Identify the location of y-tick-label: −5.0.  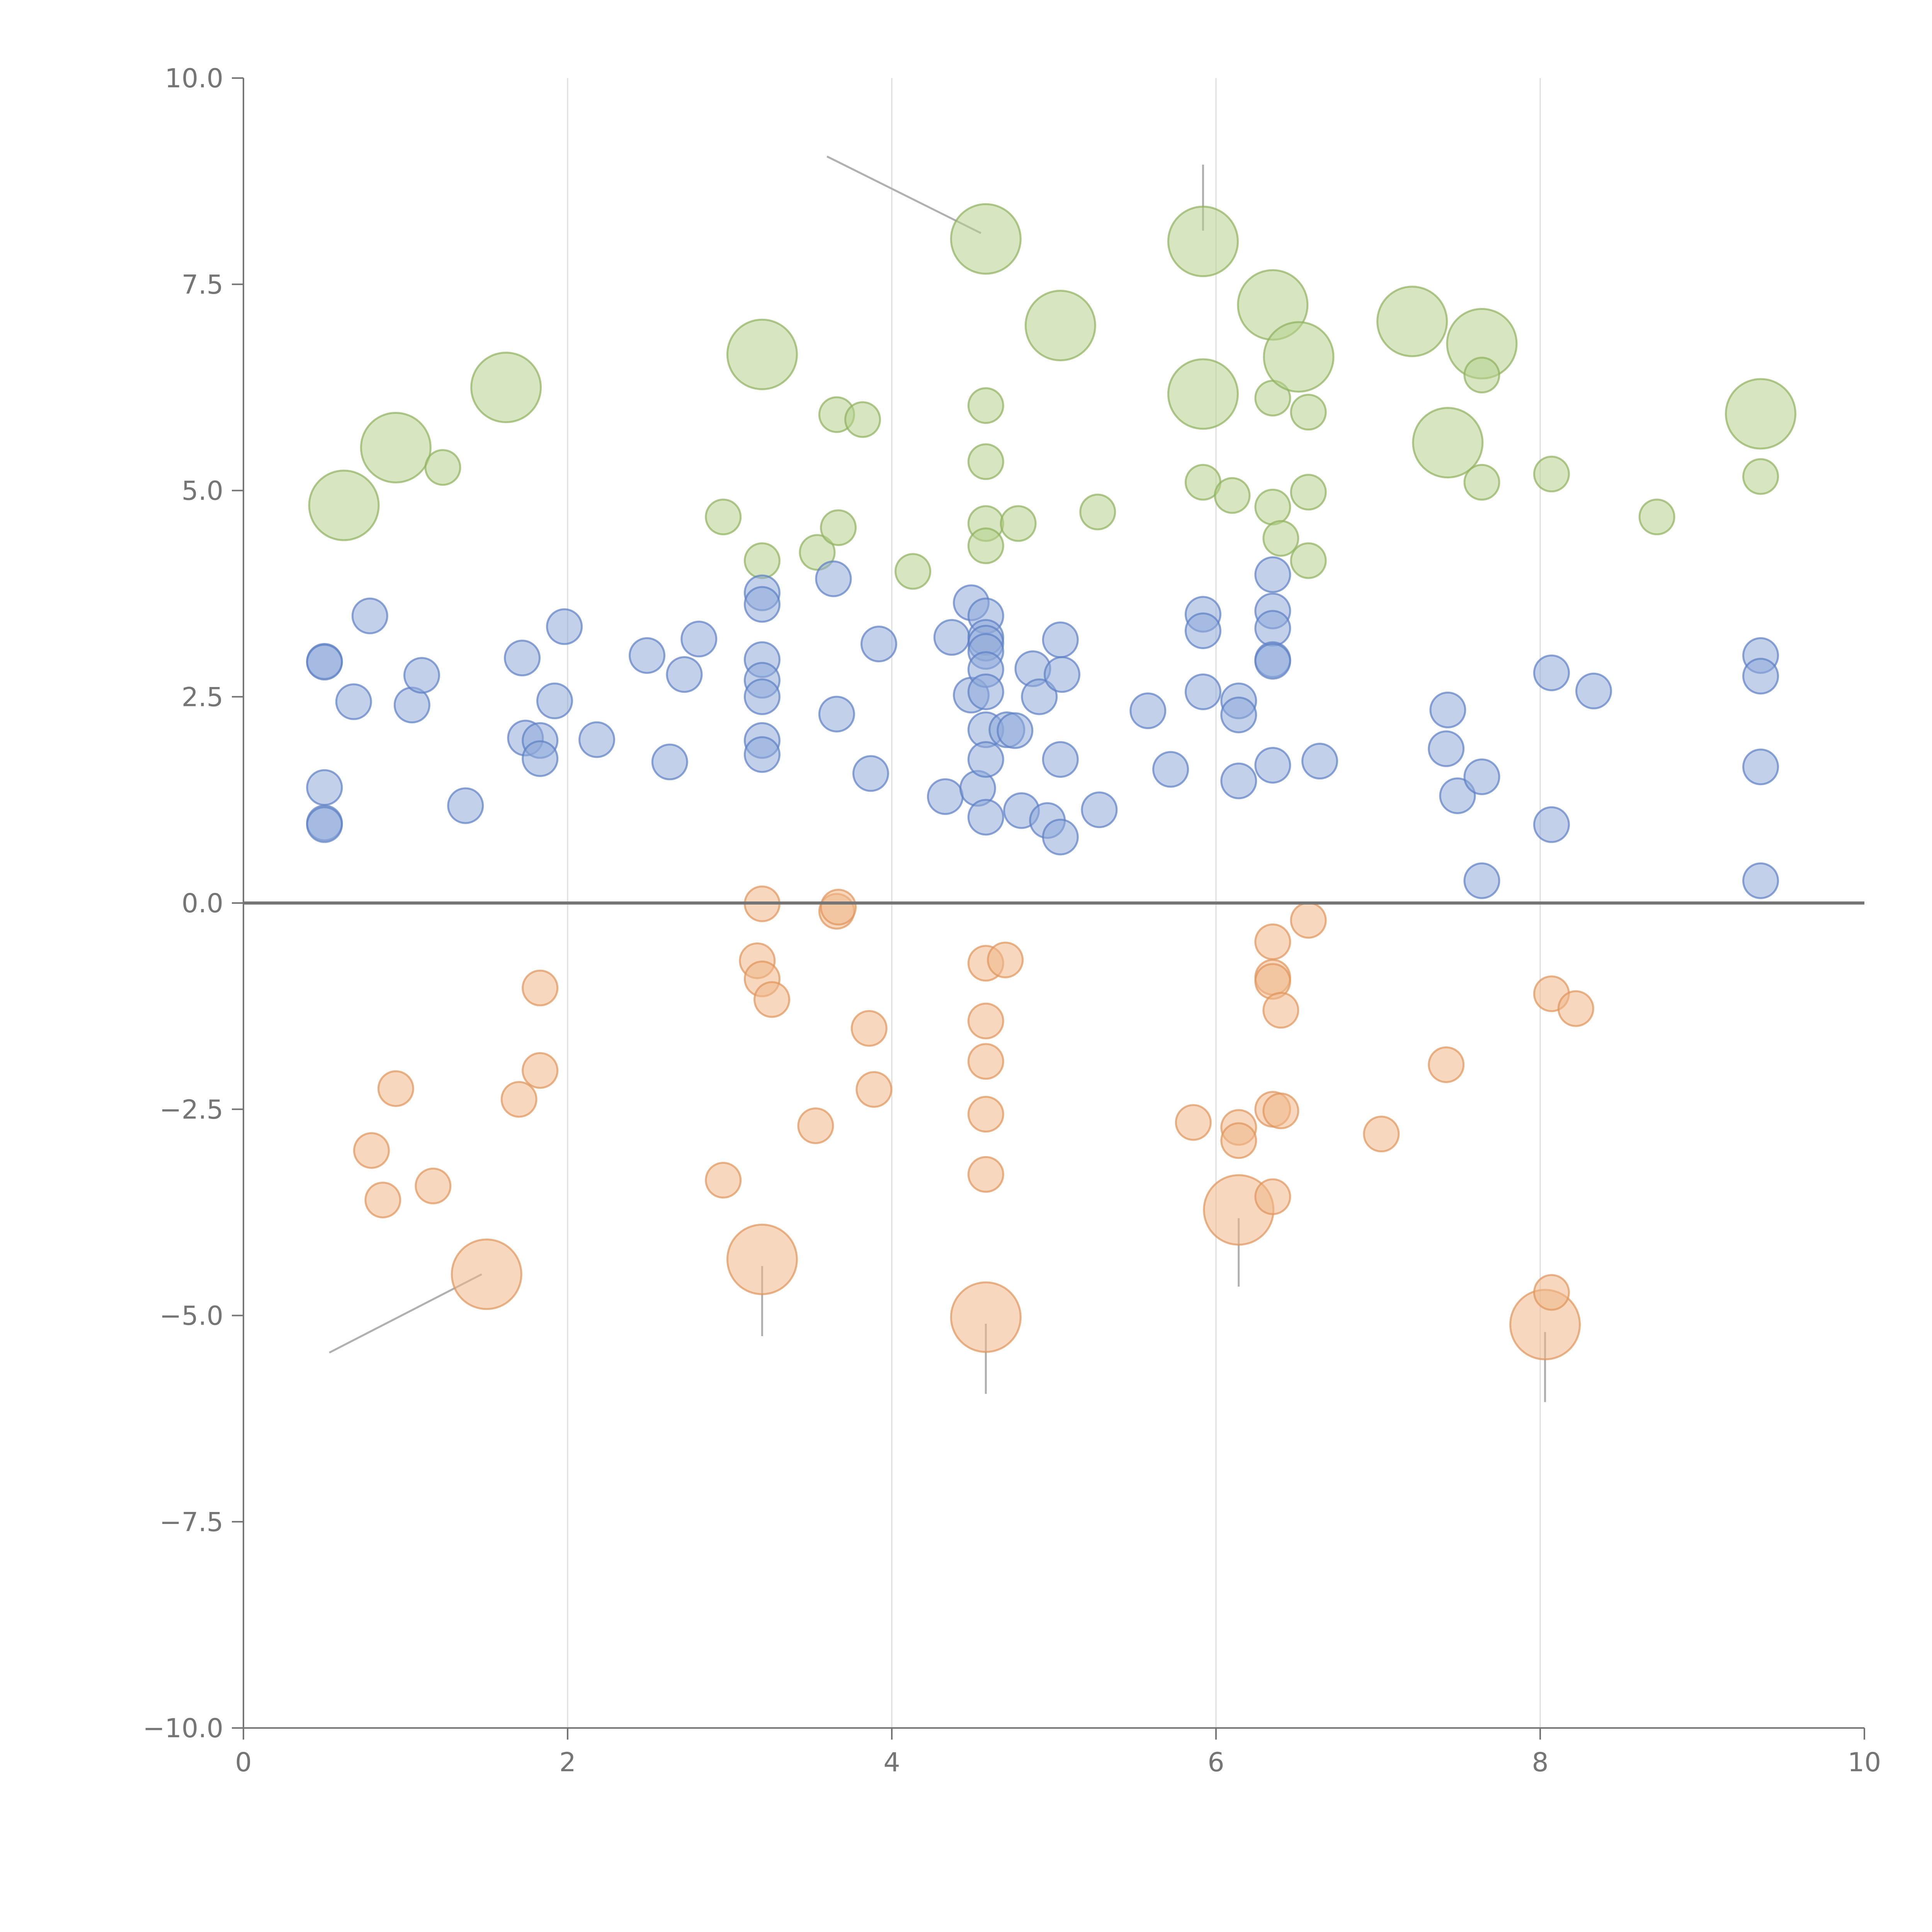
(192, 1317).